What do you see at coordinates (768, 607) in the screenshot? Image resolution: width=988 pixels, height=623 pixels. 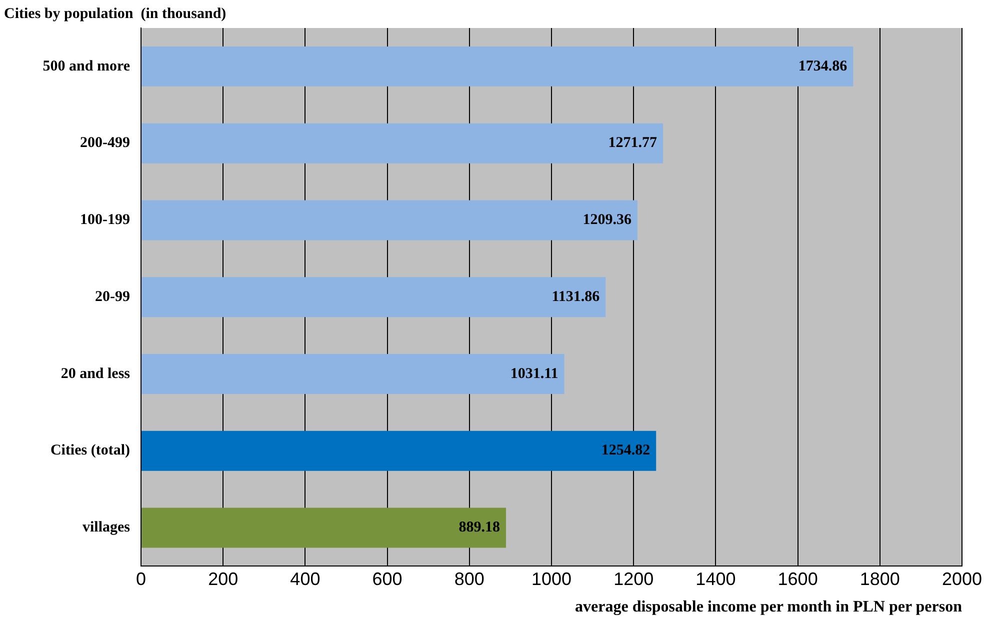 I see `x-axis-title: average disposable income per month in PLN per person` at bounding box center [768, 607].